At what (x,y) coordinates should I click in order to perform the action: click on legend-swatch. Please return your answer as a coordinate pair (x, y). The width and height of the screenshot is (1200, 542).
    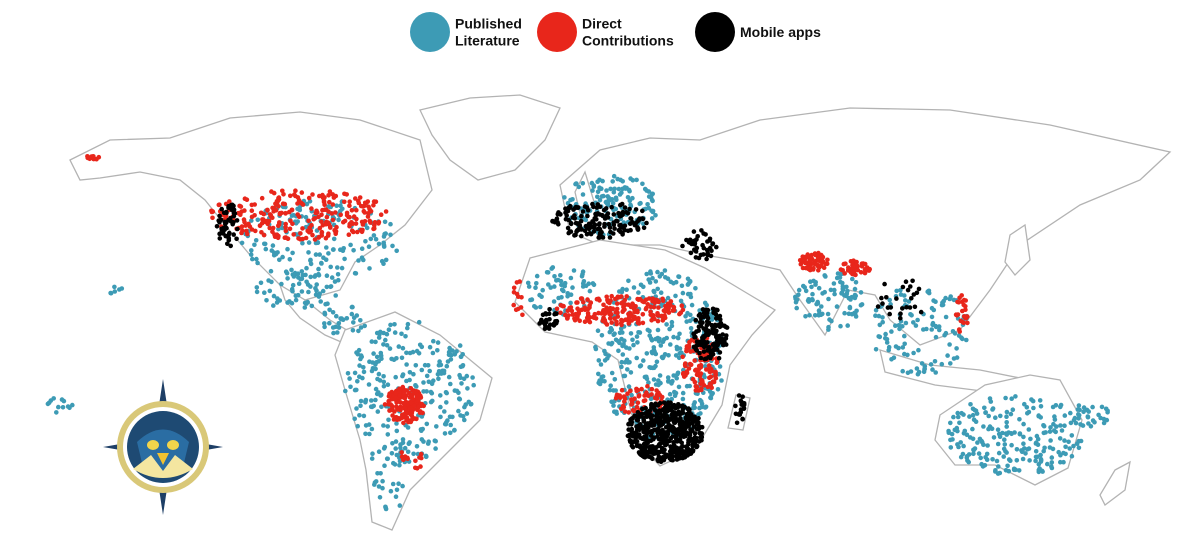
    Looking at the image, I should click on (715, 32).